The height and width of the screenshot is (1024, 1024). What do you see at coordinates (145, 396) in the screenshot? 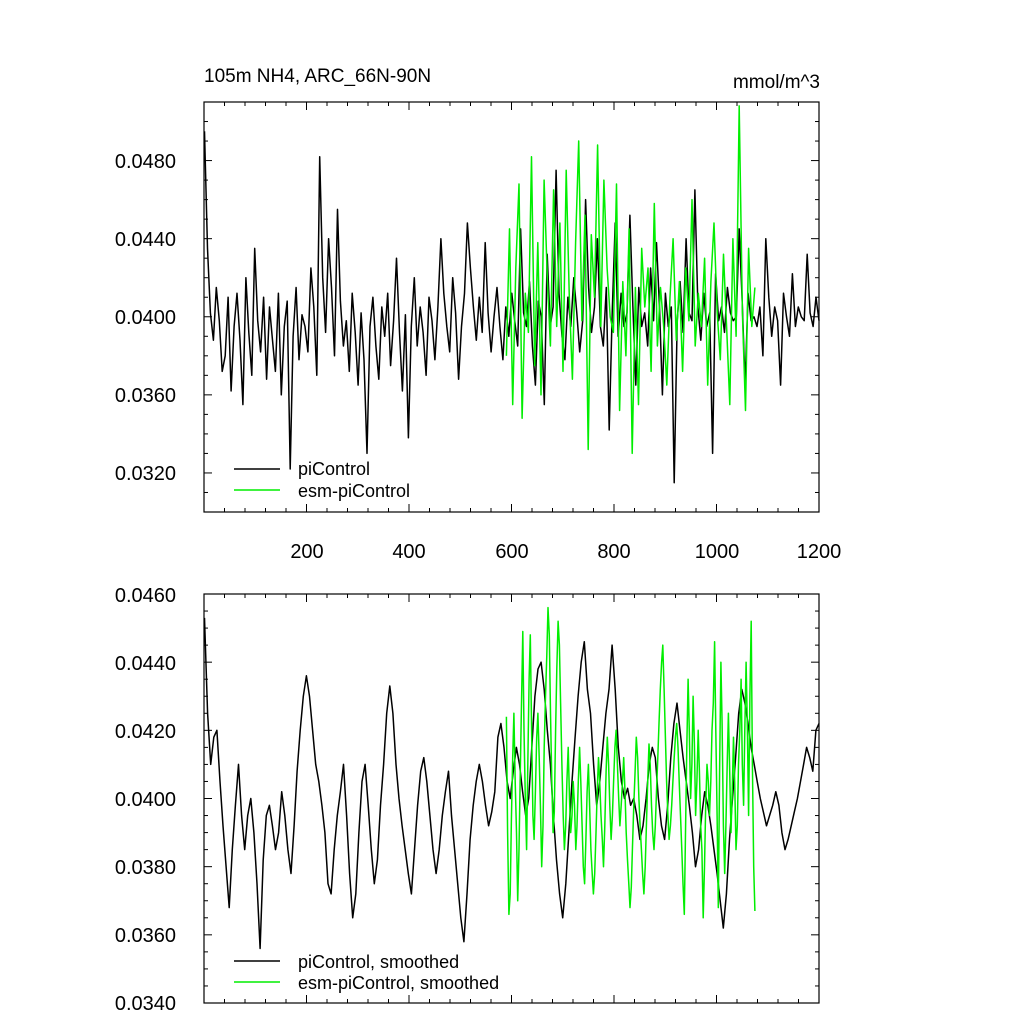
I see `top-y-tick-label-0360: 0.0360` at bounding box center [145, 396].